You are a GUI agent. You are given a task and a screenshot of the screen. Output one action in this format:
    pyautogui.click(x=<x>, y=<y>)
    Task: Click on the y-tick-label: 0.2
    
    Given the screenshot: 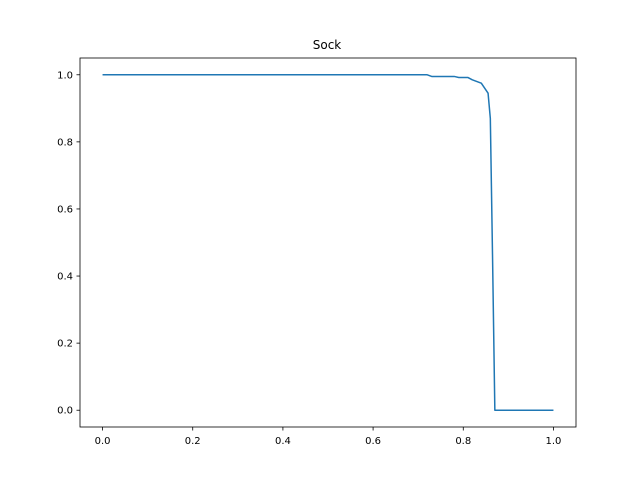 What is the action you would take?
    pyautogui.click(x=65, y=344)
    